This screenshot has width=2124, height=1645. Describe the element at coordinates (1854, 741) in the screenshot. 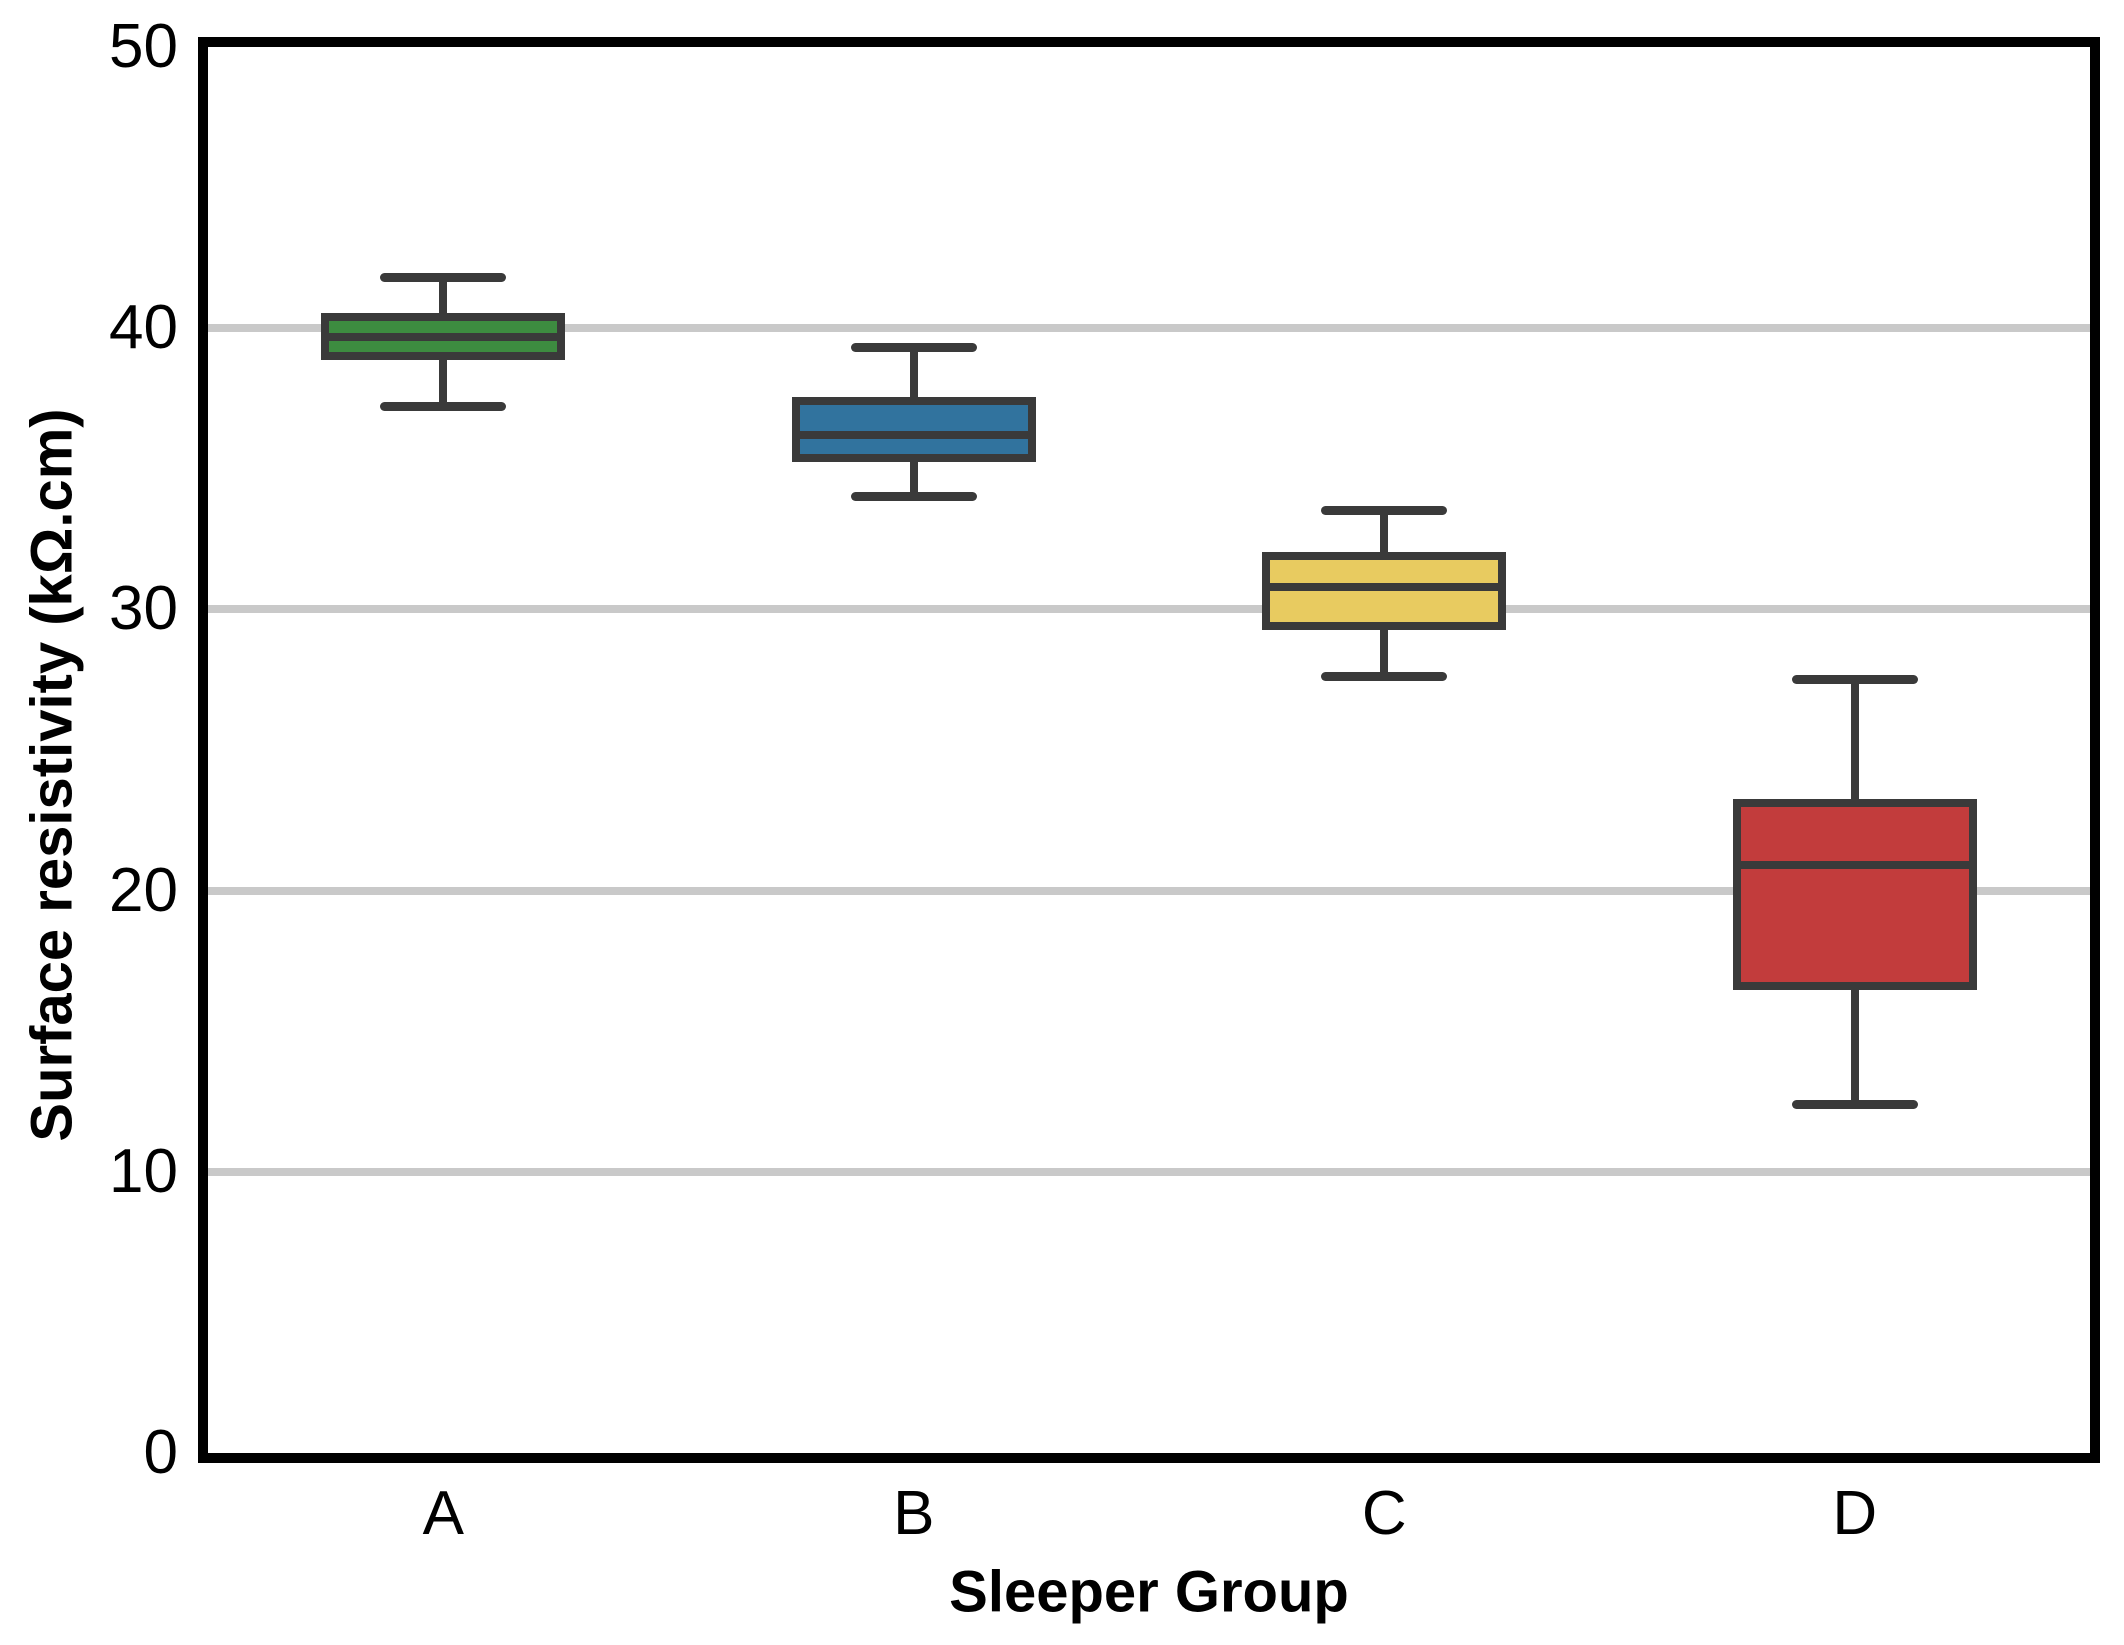

I see `whisker-upper-d` at that location.